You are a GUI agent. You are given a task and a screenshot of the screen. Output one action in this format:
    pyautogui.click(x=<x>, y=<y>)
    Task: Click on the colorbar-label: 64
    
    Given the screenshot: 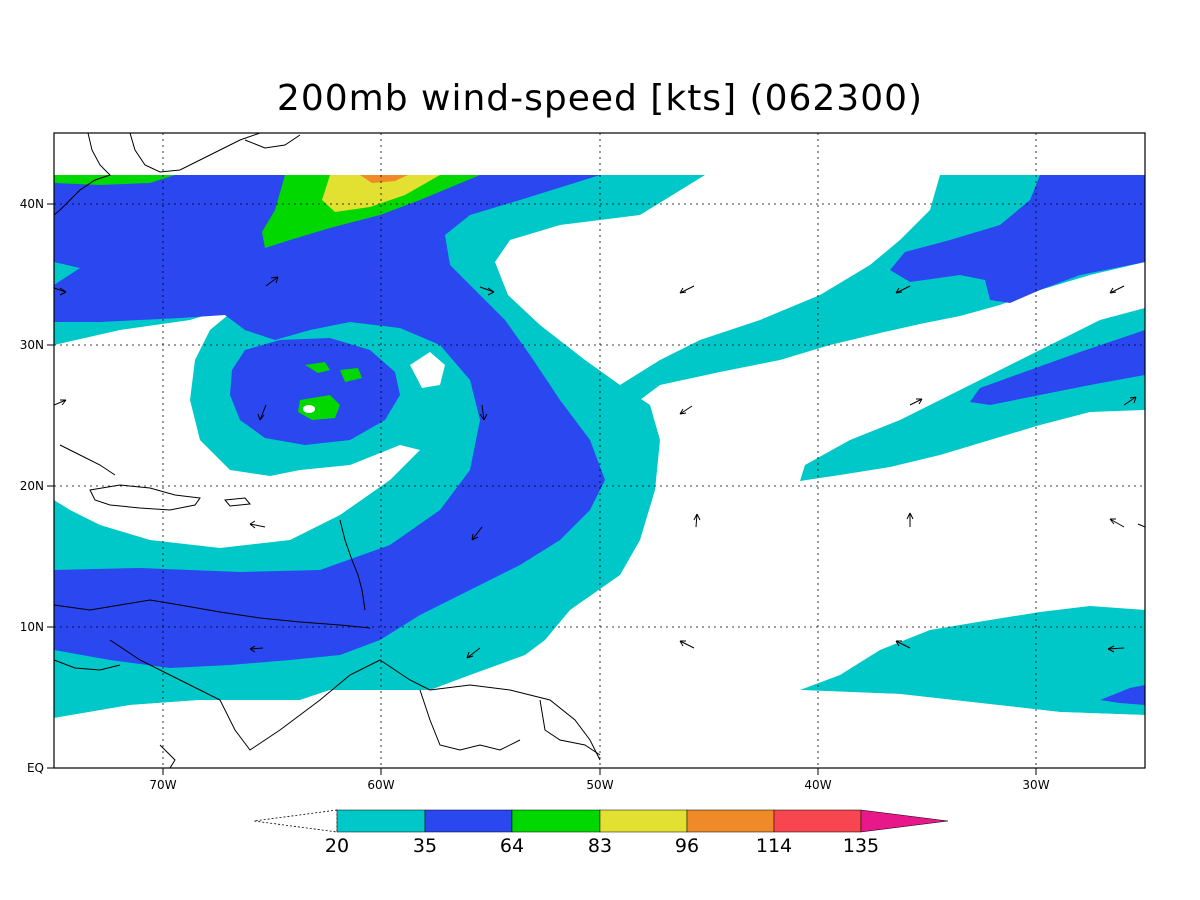 What is the action you would take?
    pyautogui.click(x=512, y=846)
    